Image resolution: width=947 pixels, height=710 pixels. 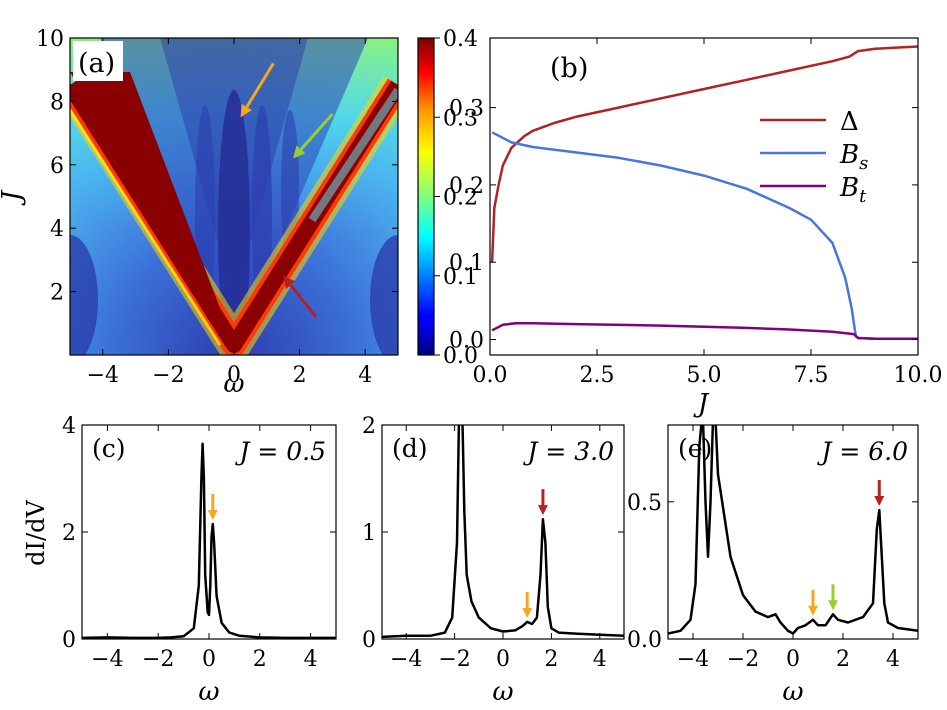 What do you see at coordinates (410, 448) in the screenshot?
I see `panel-d-label: (d)` at bounding box center [410, 448].